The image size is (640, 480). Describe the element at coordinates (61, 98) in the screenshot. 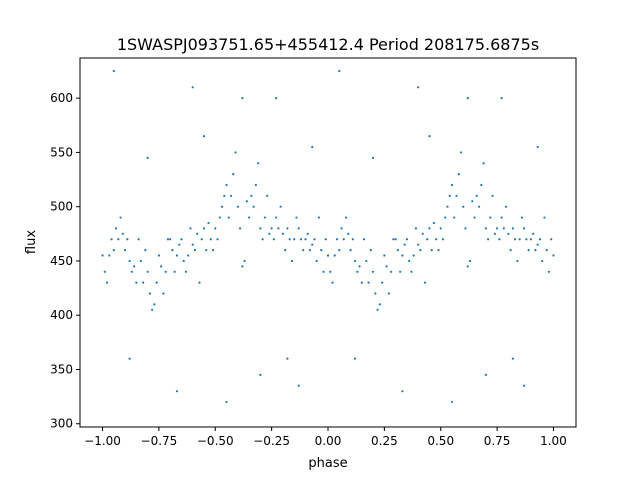

I see `y-tick-label: 600` at that location.